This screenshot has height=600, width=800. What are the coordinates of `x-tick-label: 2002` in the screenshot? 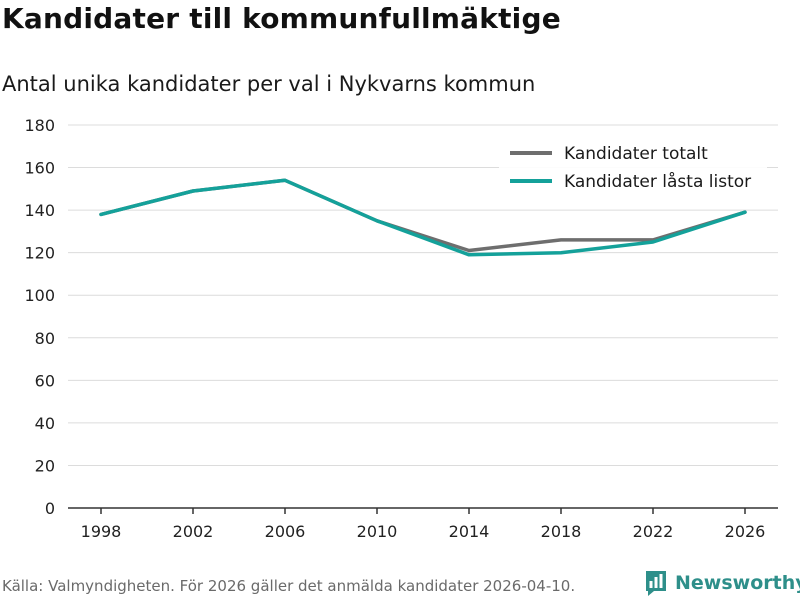 It's located at (193, 531).